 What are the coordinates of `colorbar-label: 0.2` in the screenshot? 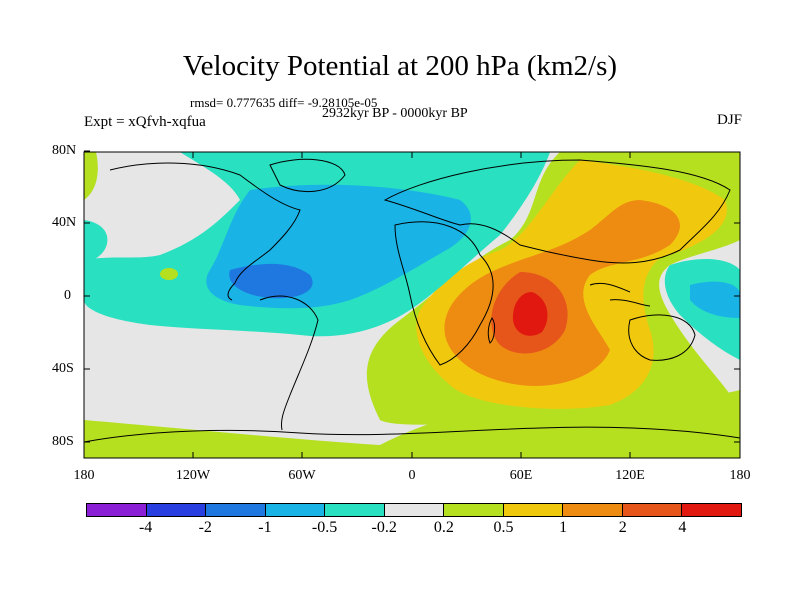 It's located at (443, 527).